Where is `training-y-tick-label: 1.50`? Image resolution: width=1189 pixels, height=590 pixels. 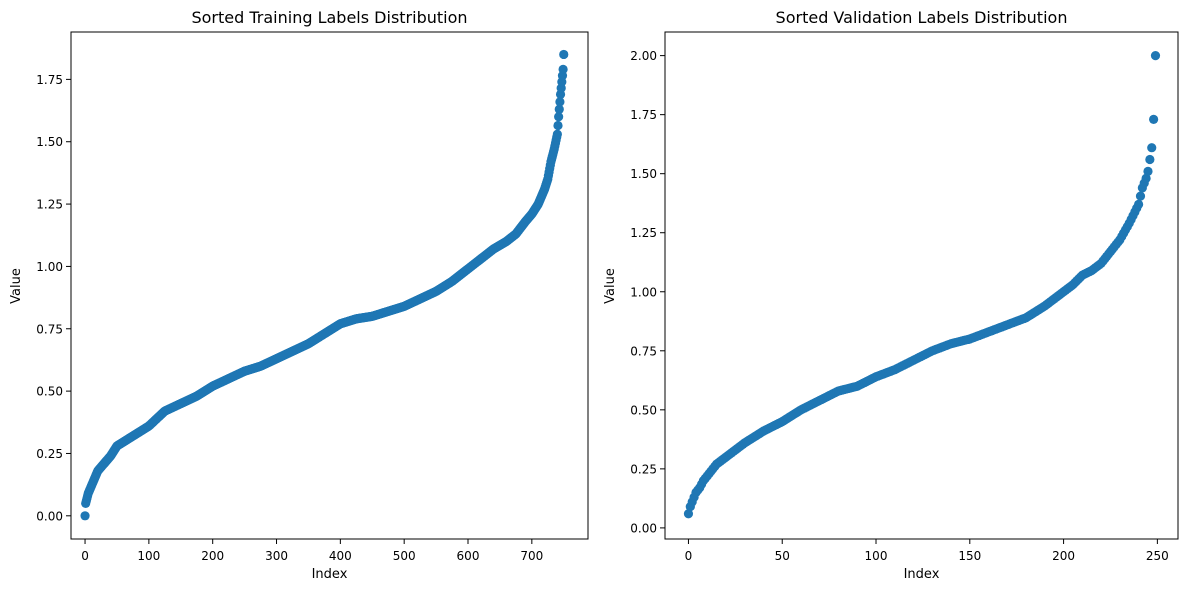 training-y-tick-label: 1.50 is located at coordinates (49, 142).